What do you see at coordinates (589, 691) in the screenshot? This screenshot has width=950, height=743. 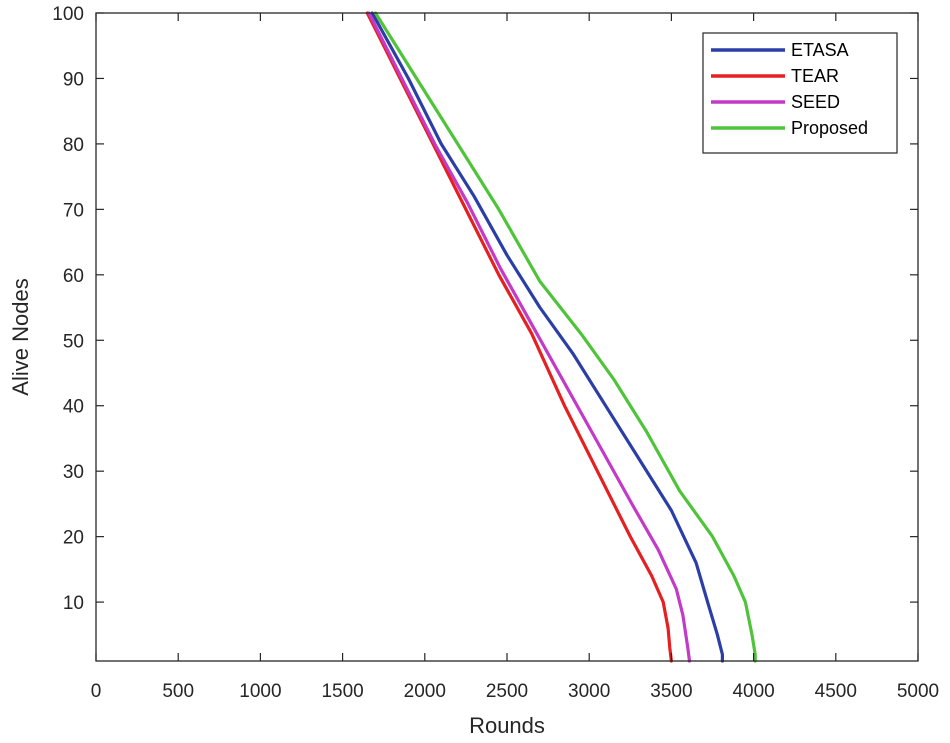 I see `x-tick-label: 3000` at bounding box center [589, 691].